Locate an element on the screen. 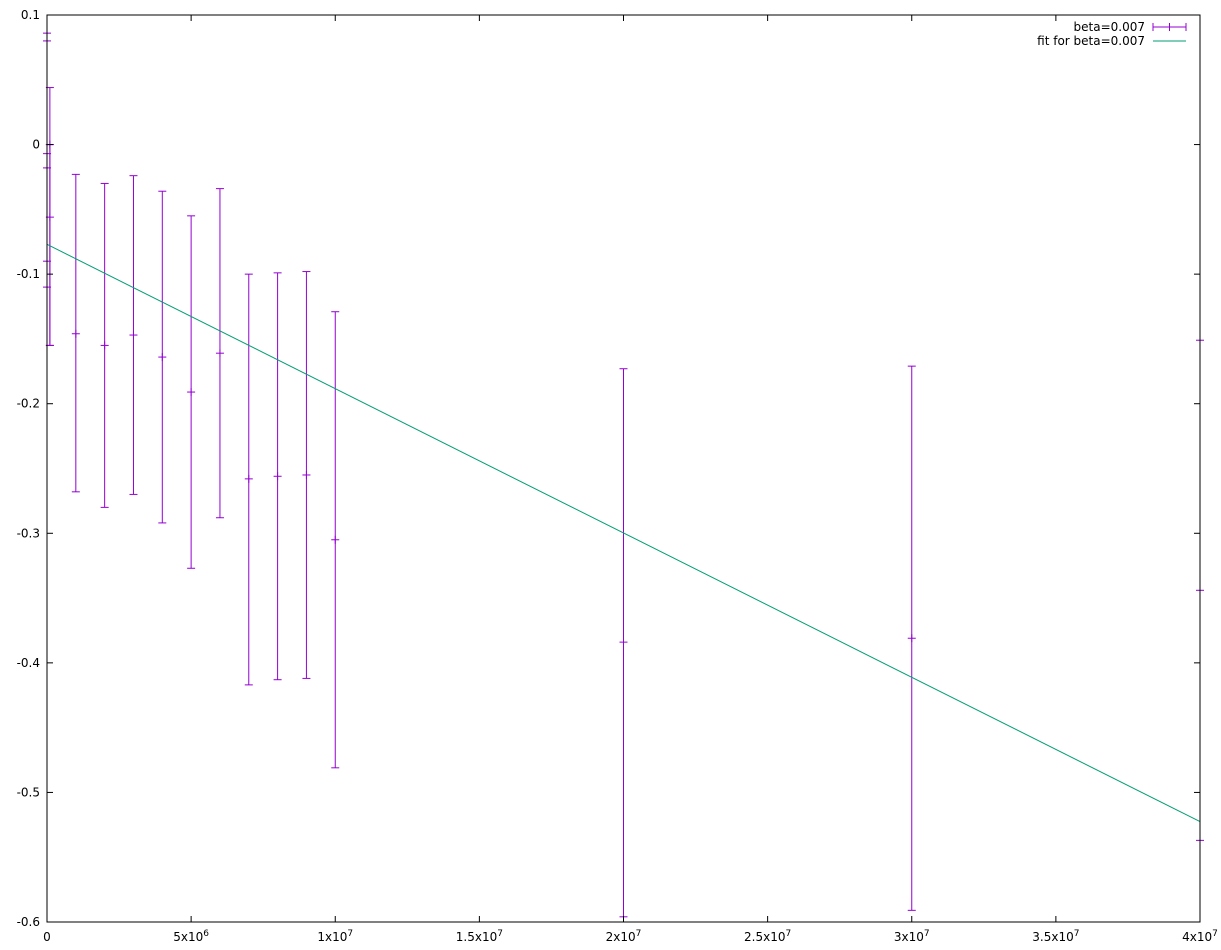 Image resolution: width=1221 pixels, height=950 pixels. x-tick-label-base: 3.5x10 is located at coordinates (1052, 937).